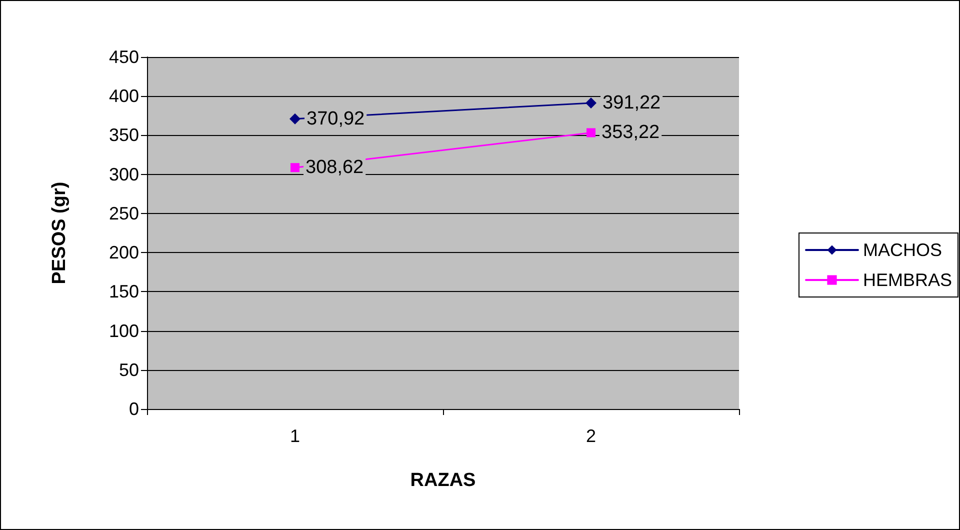 The image size is (960, 530). What do you see at coordinates (907, 280) in the screenshot?
I see `legend-label: HEMBRAS` at bounding box center [907, 280].